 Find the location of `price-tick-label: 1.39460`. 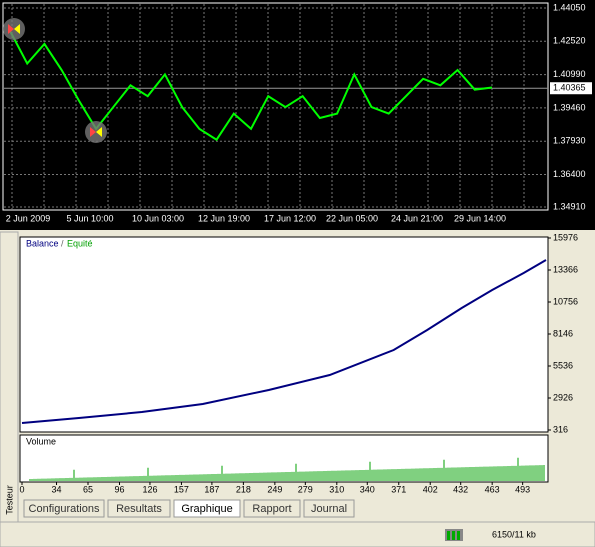

price-tick-label: 1.39460 is located at coordinates (569, 107).